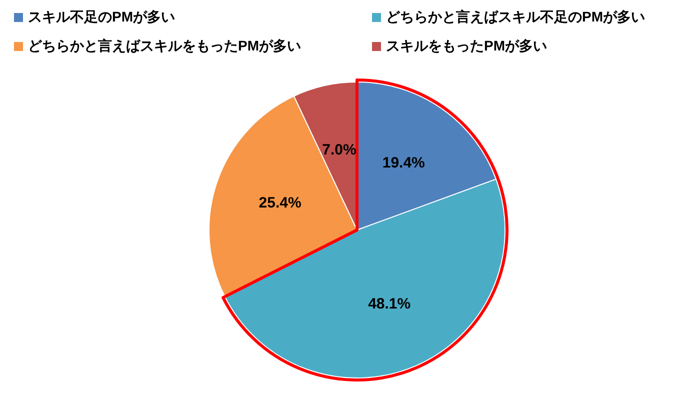  Describe the element at coordinates (339, 150) in the screenshot. I see `data-label: 7.0%` at that location.